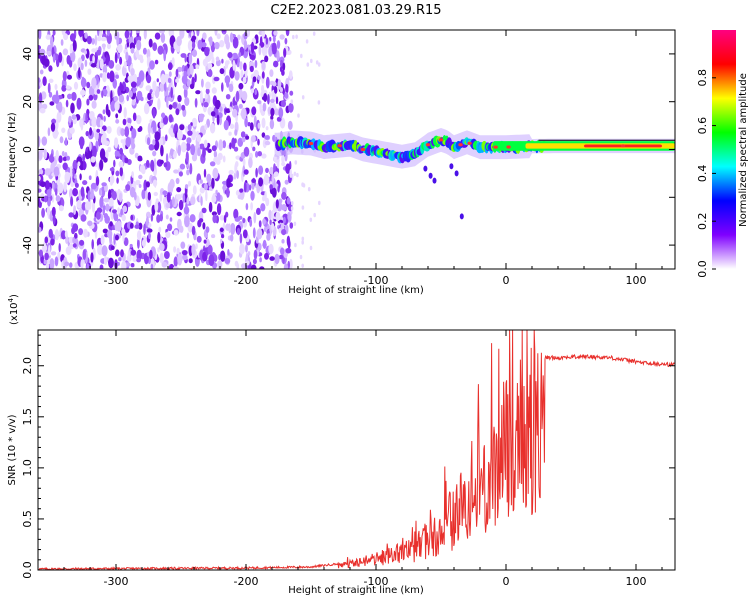 This screenshot has height=600, width=750. I want to click on snr-ytick-label: 0.5, so click(27, 519).